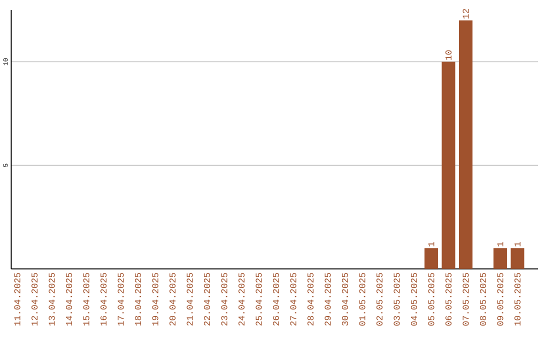  I want to click on x-tick-label: 16.04.2025, so click(103, 299).